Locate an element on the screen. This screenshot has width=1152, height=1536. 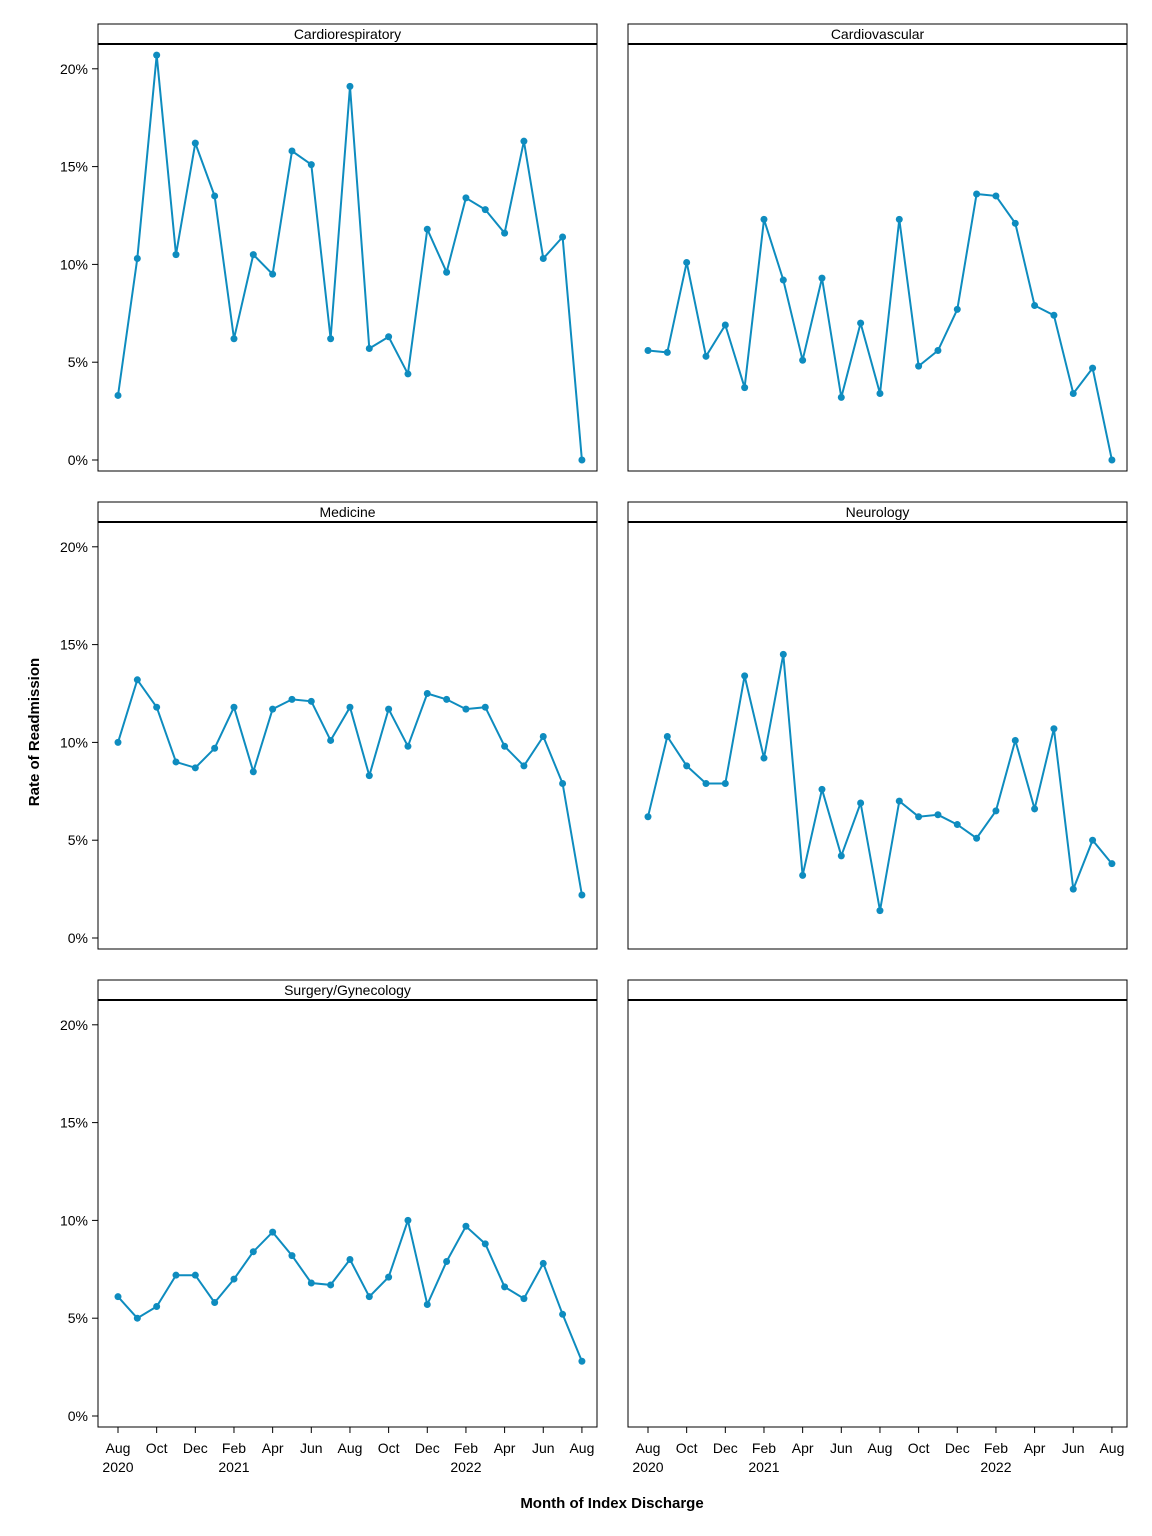
panel-medicine: Medicine 0% 5% 10% 15% 20% is located at coordinates (329, 725).